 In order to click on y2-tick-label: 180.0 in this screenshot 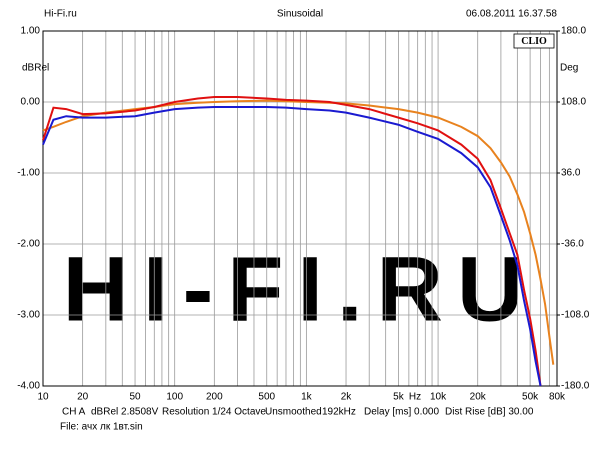, I will do `click(573, 31)`.